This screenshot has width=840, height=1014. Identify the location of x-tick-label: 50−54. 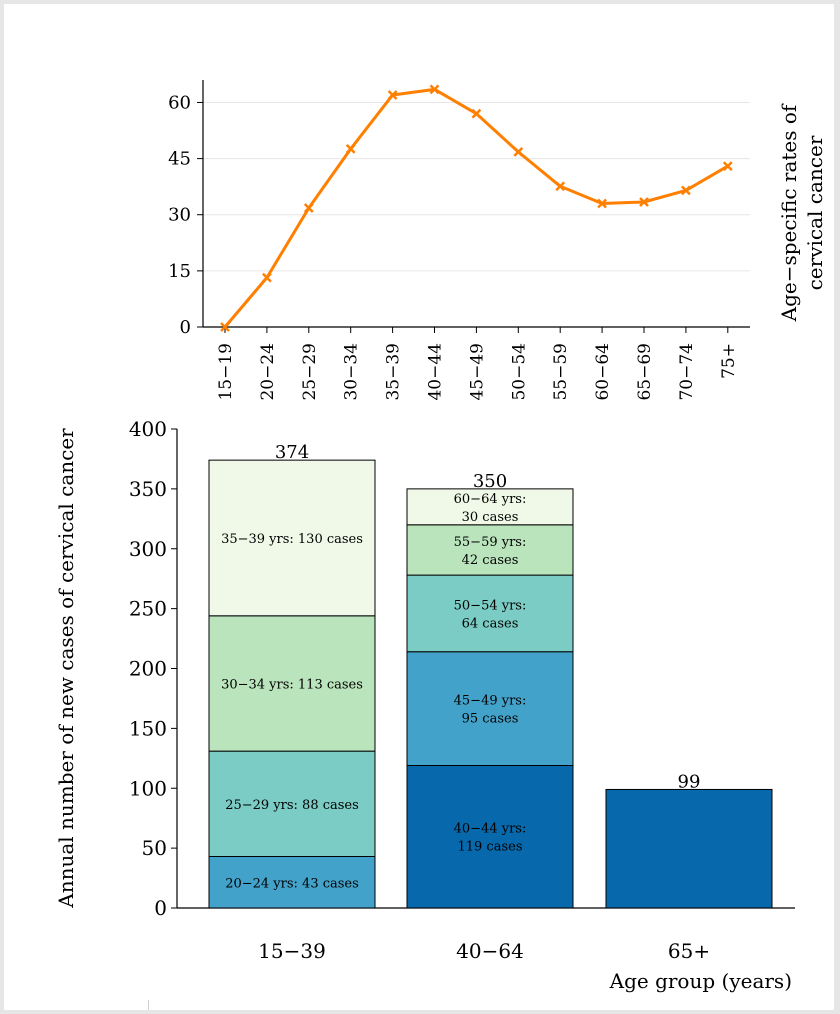
(519, 372).